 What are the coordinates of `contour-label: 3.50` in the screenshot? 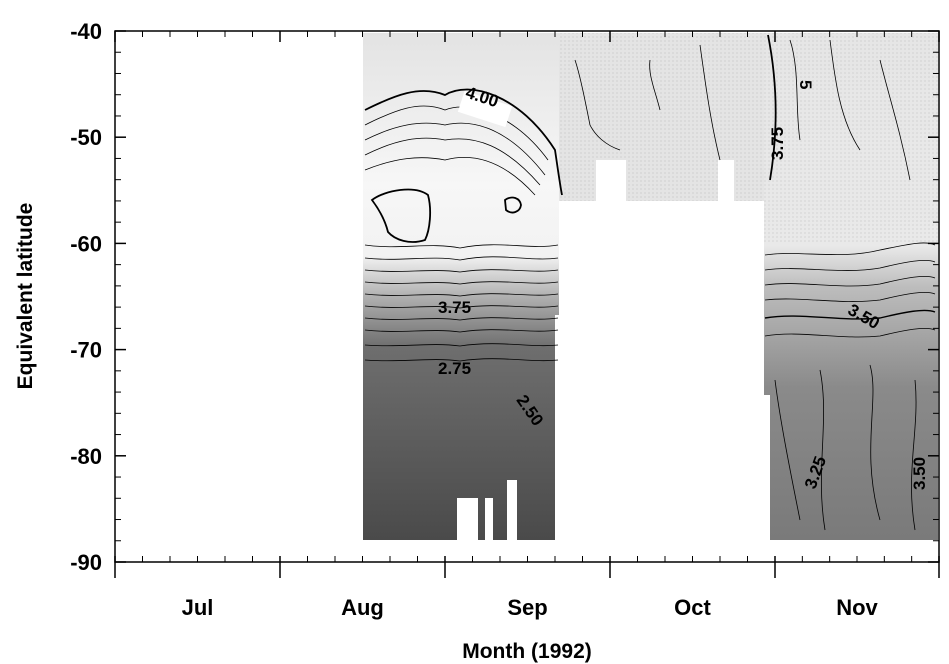 It's located at (919, 473).